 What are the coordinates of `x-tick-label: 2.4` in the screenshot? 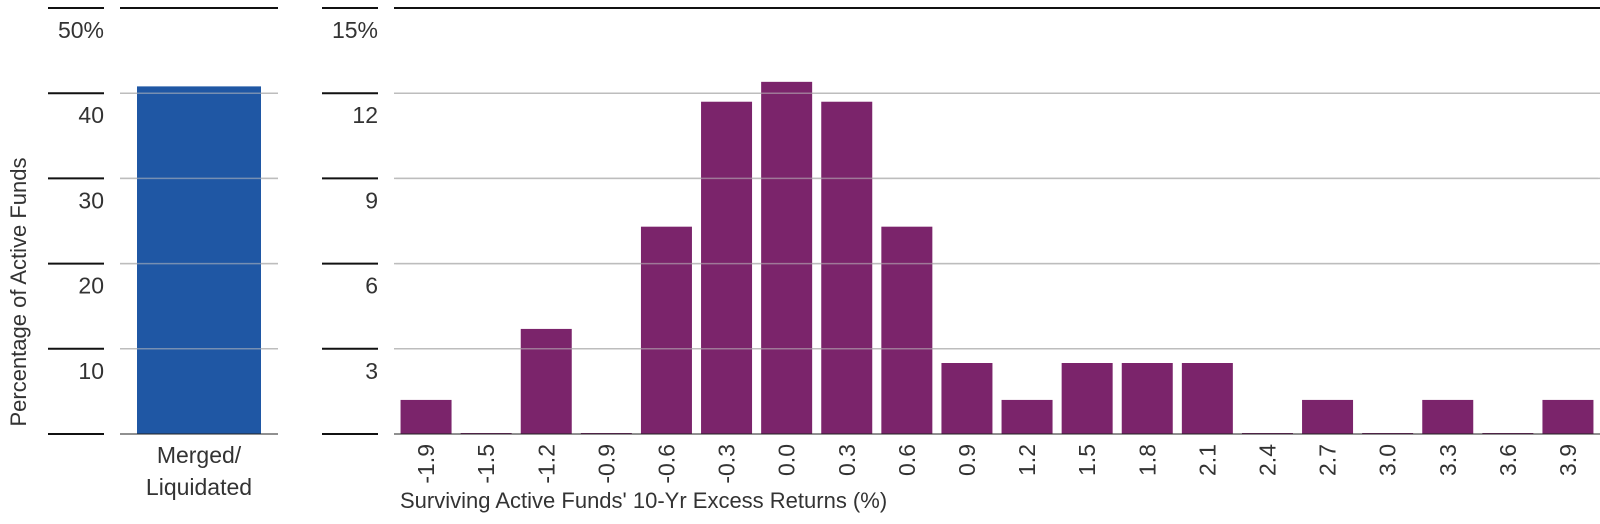 It's located at (1267, 460).